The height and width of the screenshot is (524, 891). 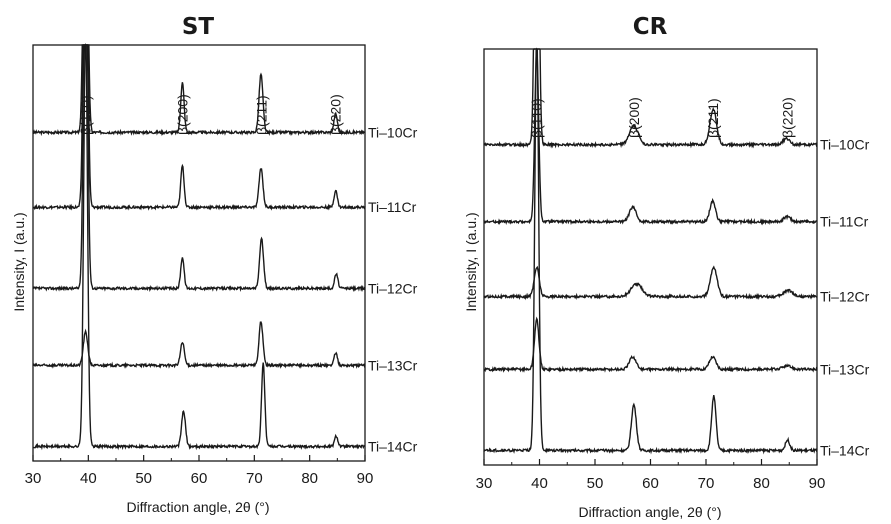 What do you see at coordinates (713, 118) in the screenshot?
I see `peak-label: β(211)` at bounding box center [713, 118].